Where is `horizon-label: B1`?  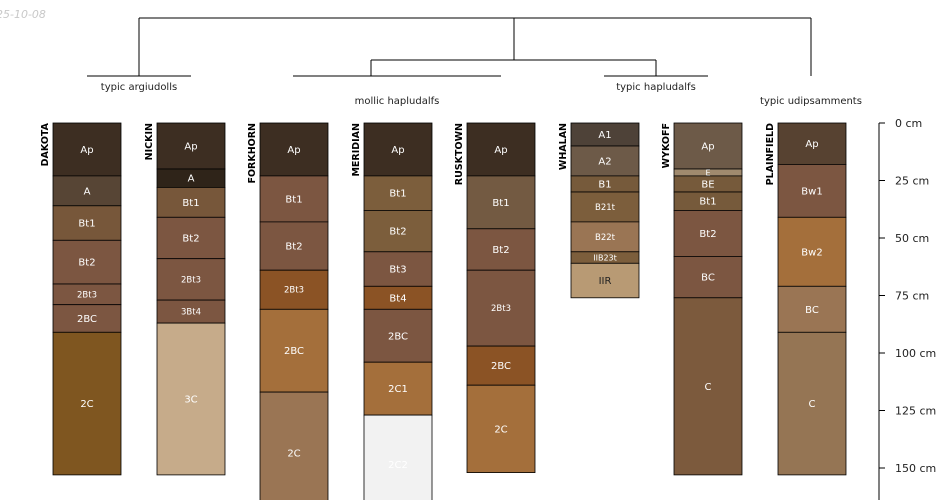
horizon-label: B1 is located at coordinates (604, 184).